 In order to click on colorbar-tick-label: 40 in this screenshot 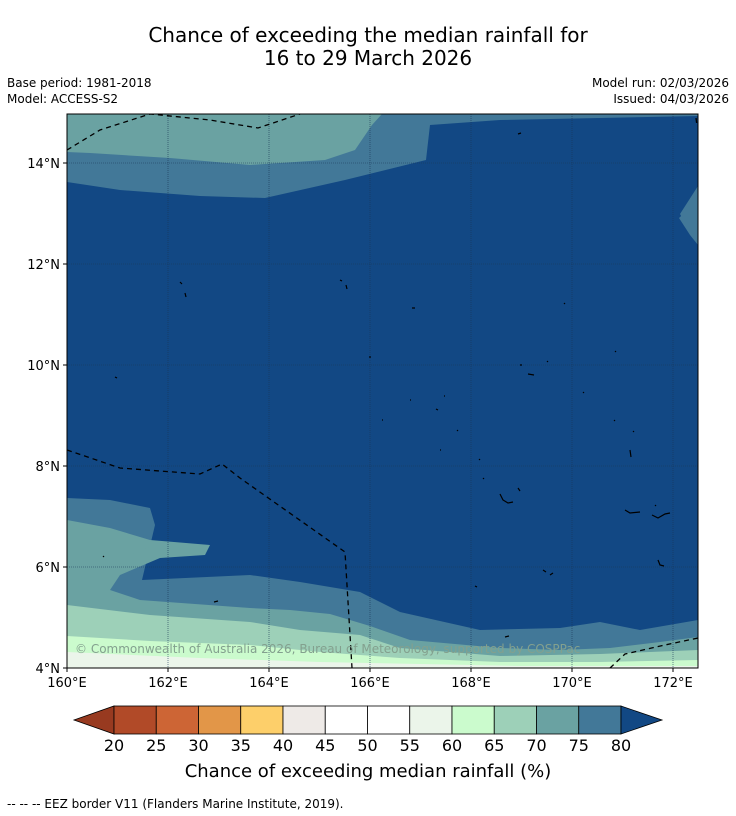, I will do `click(283, 745)`.